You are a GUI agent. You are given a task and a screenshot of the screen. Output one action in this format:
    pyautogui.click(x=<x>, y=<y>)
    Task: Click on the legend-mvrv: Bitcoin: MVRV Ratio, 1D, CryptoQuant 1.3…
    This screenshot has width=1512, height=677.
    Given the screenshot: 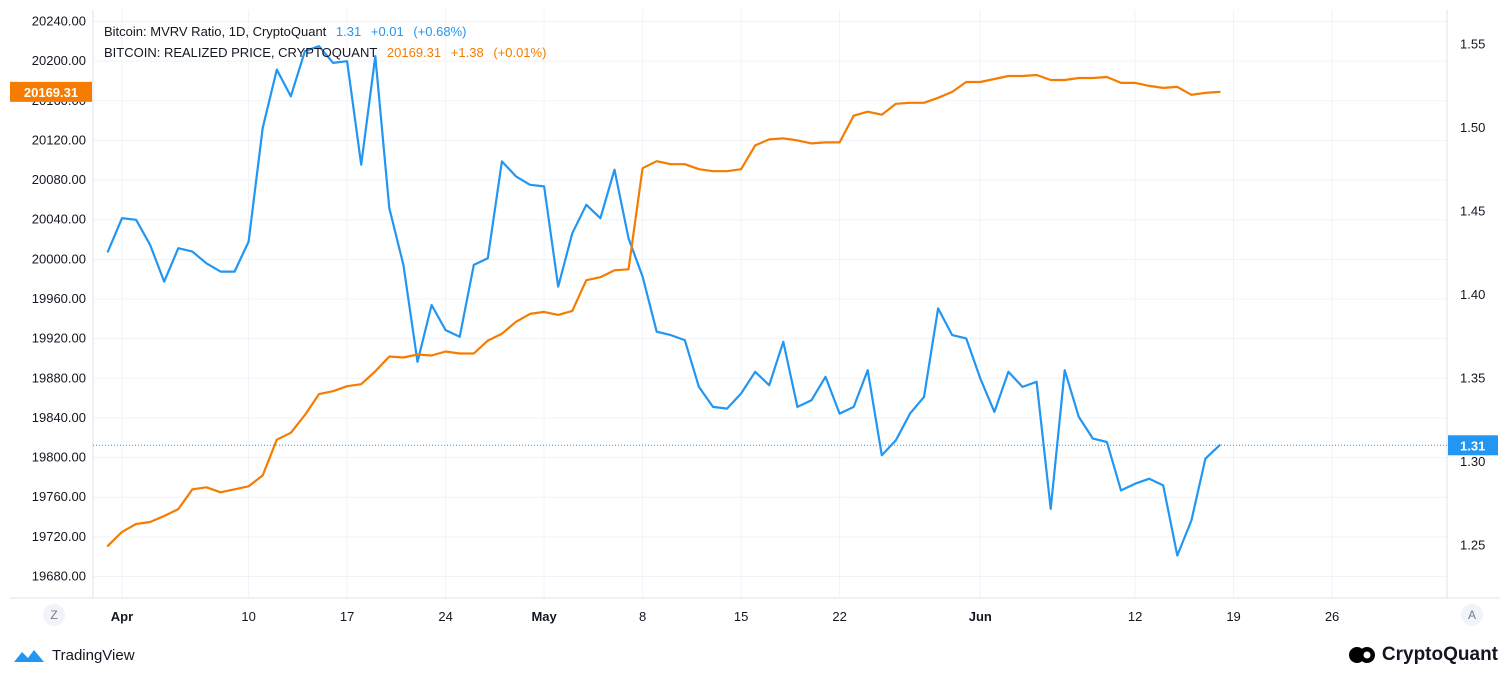 What is the action you would take?
    pyautogui.click(x=285, y=31)
    